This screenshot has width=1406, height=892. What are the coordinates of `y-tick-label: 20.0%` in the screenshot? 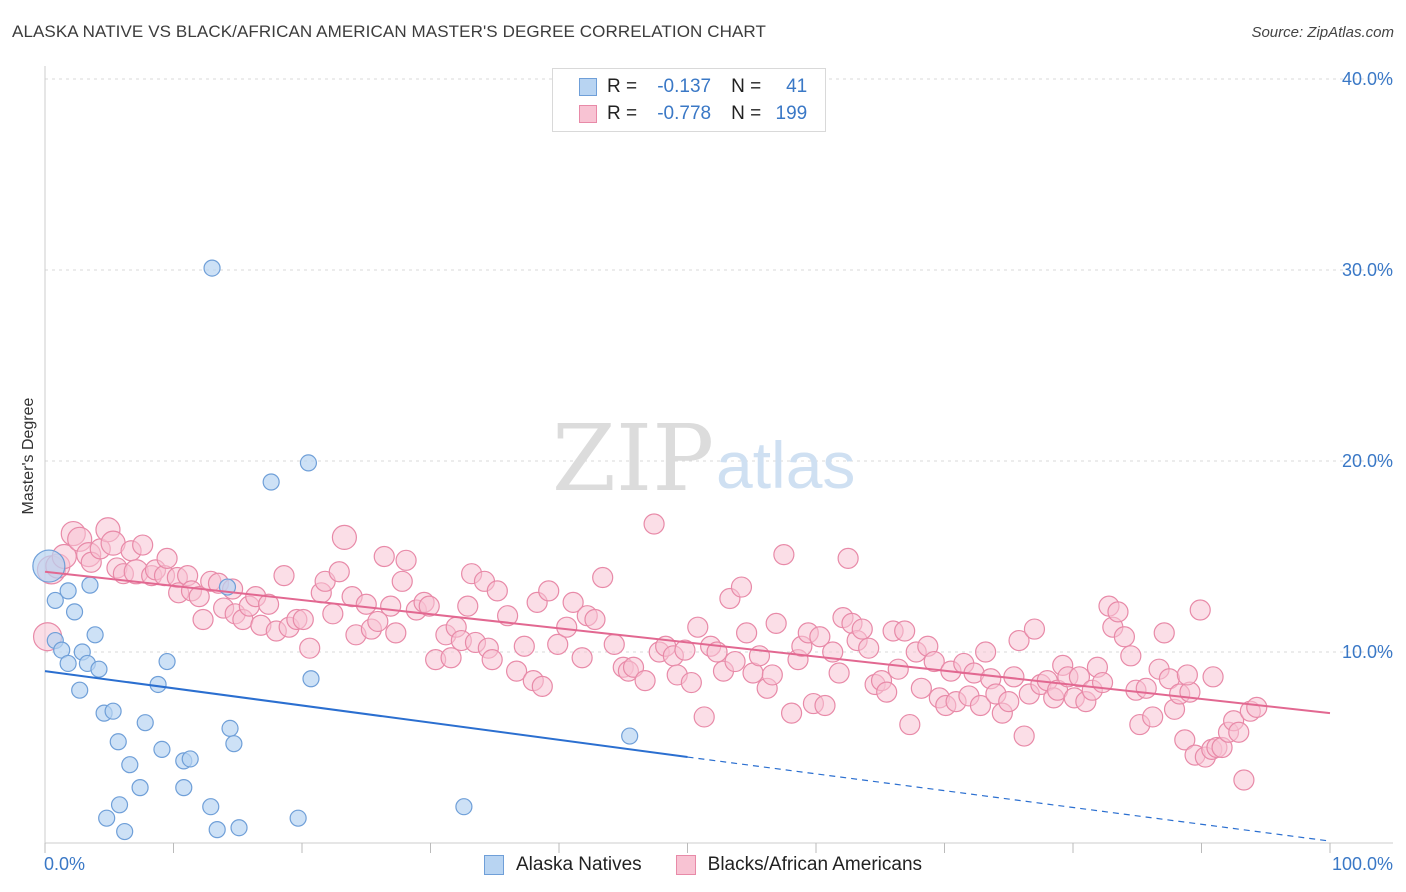 It's located at (1367, 461).